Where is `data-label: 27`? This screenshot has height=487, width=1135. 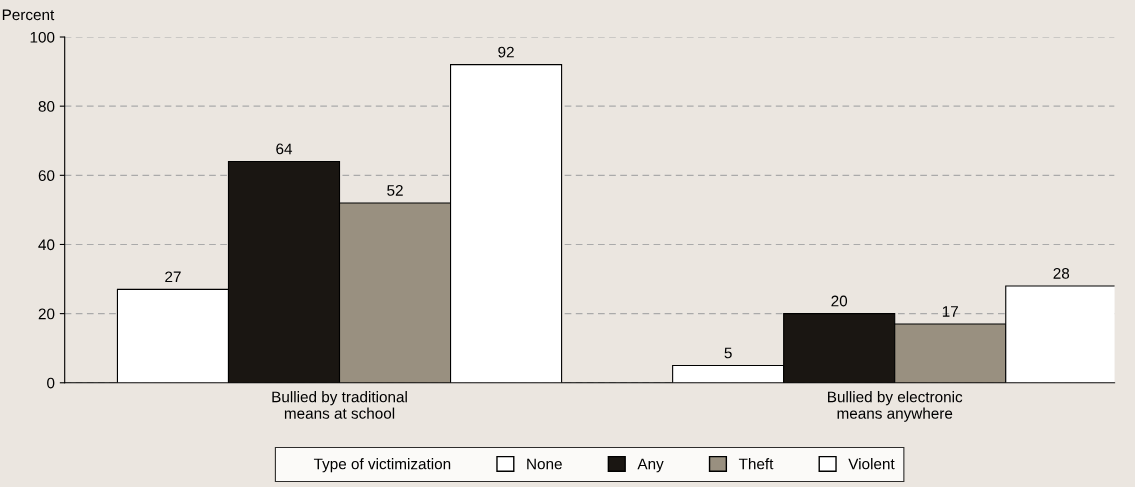 data-label: 27 is located at coordinates (173, 277).